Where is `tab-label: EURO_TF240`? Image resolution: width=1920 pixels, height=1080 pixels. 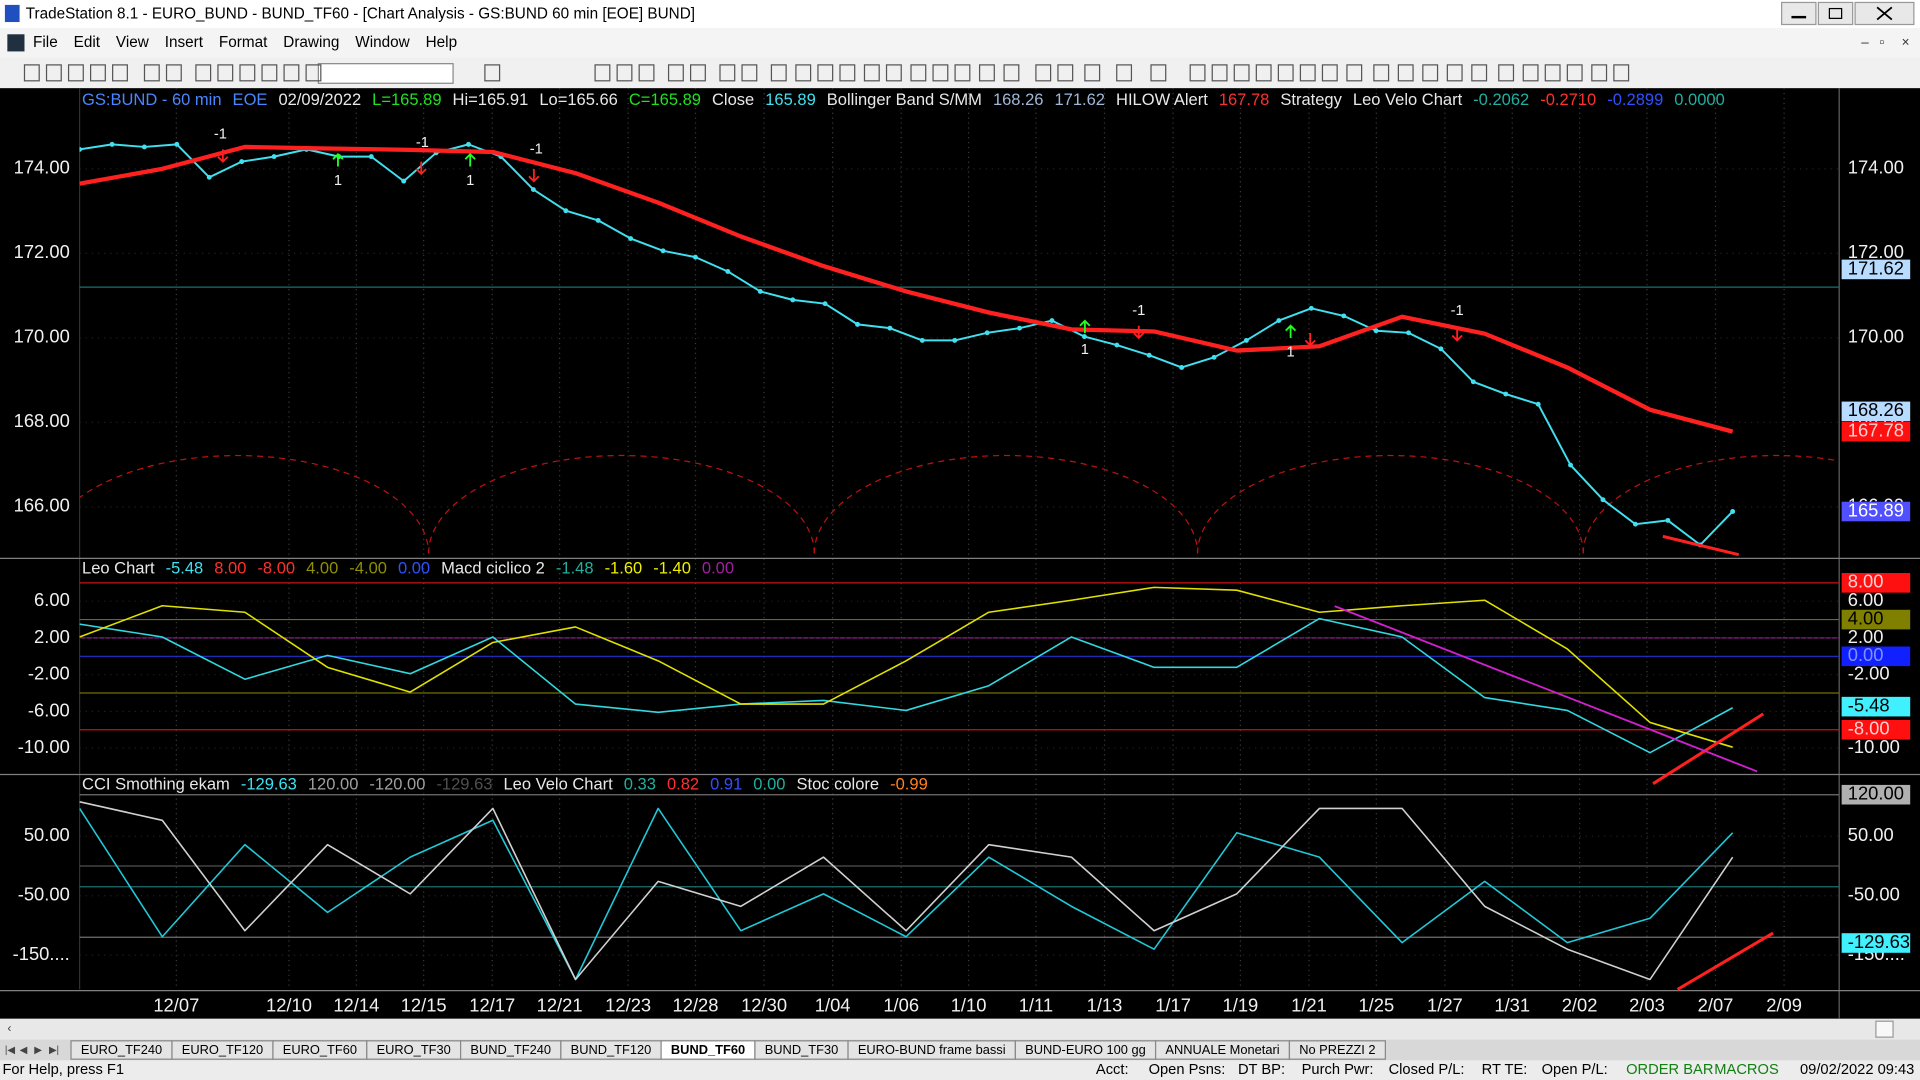
tab-label: EURO_TF240 is located at coordinates (121, 1049).